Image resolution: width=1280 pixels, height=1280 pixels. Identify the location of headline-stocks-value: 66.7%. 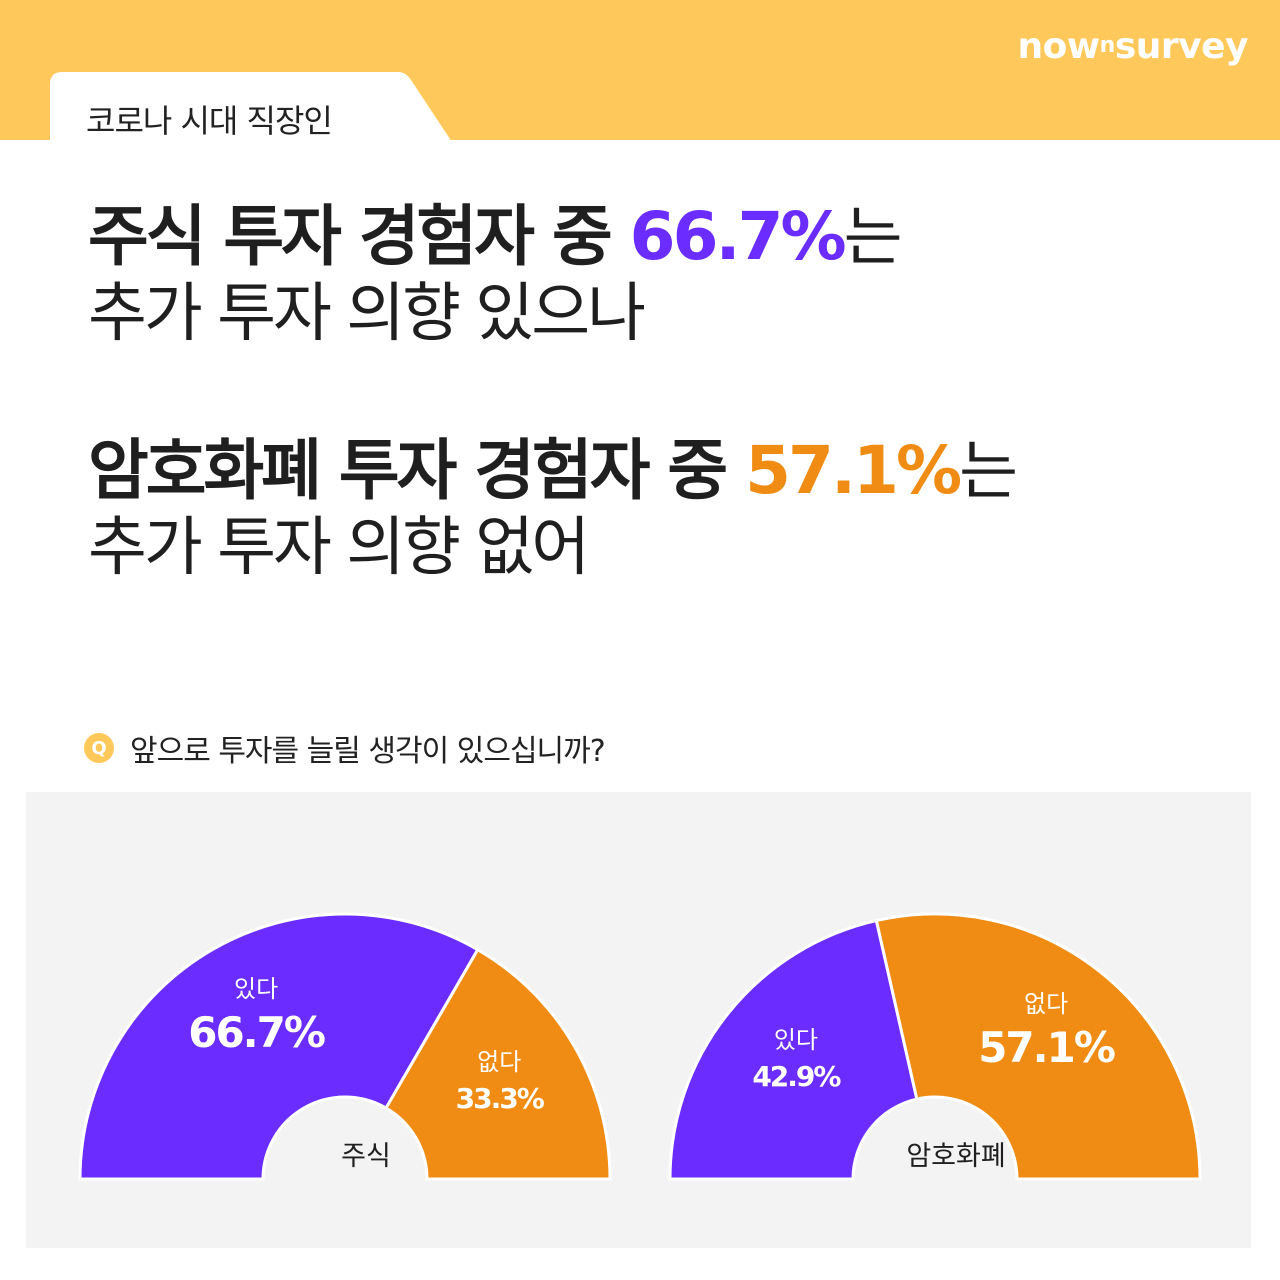
(738, 236).